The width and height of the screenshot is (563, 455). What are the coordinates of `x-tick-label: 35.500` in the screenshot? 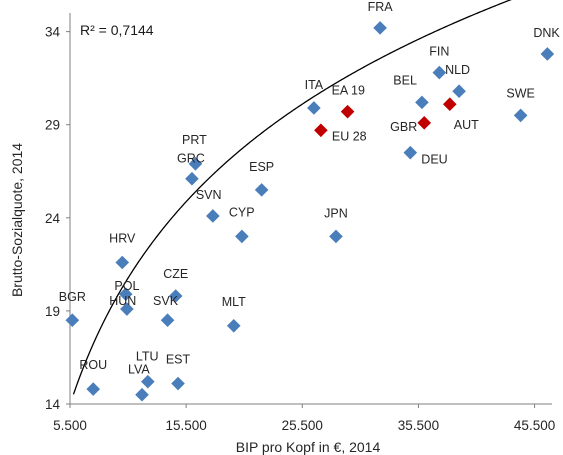 It's located at (418, 425).